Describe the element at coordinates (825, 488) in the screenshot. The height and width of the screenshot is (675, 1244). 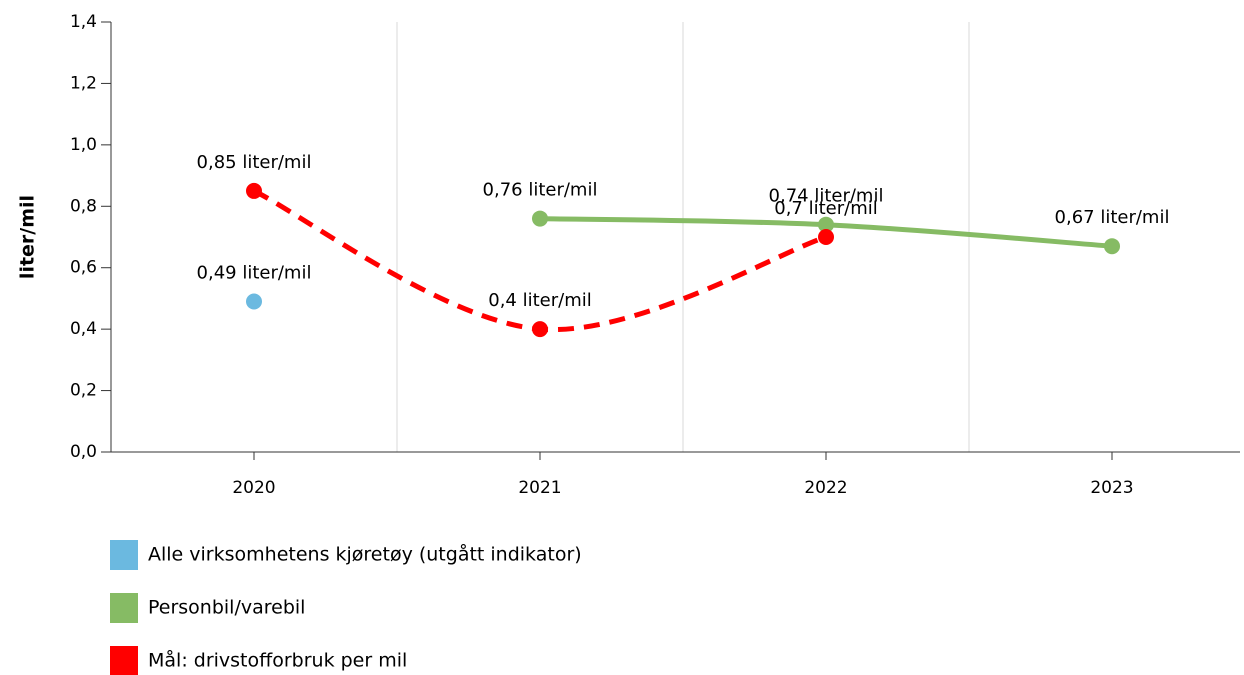
I see `x-tick-label: 2022` at that location.